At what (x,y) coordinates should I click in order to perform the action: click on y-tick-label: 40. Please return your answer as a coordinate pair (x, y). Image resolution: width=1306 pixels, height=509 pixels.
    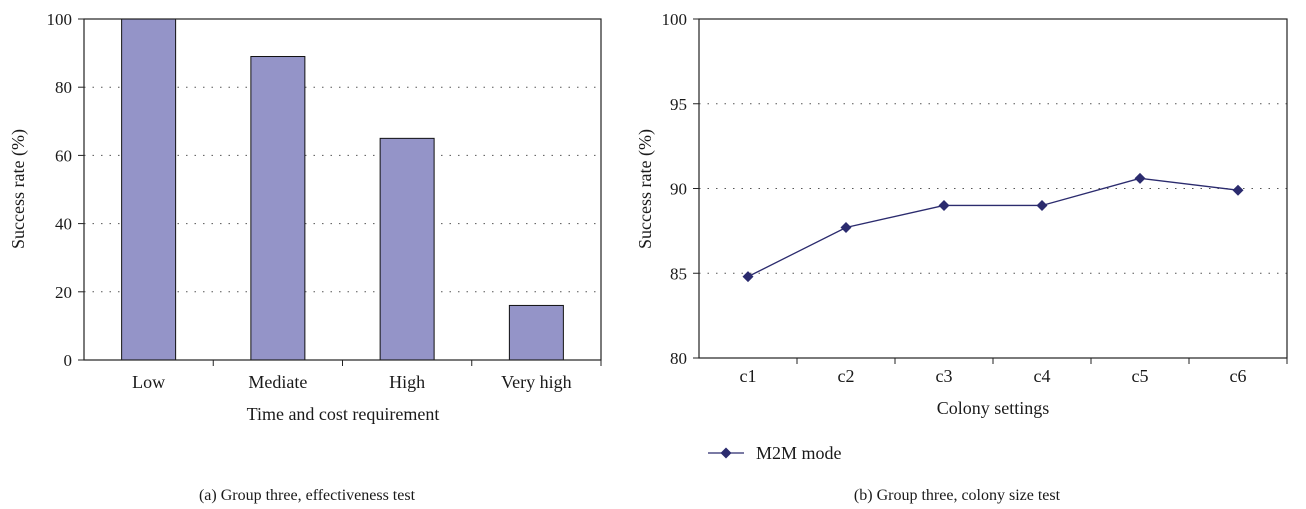
    Looking at the image, I should click on (63, 224).